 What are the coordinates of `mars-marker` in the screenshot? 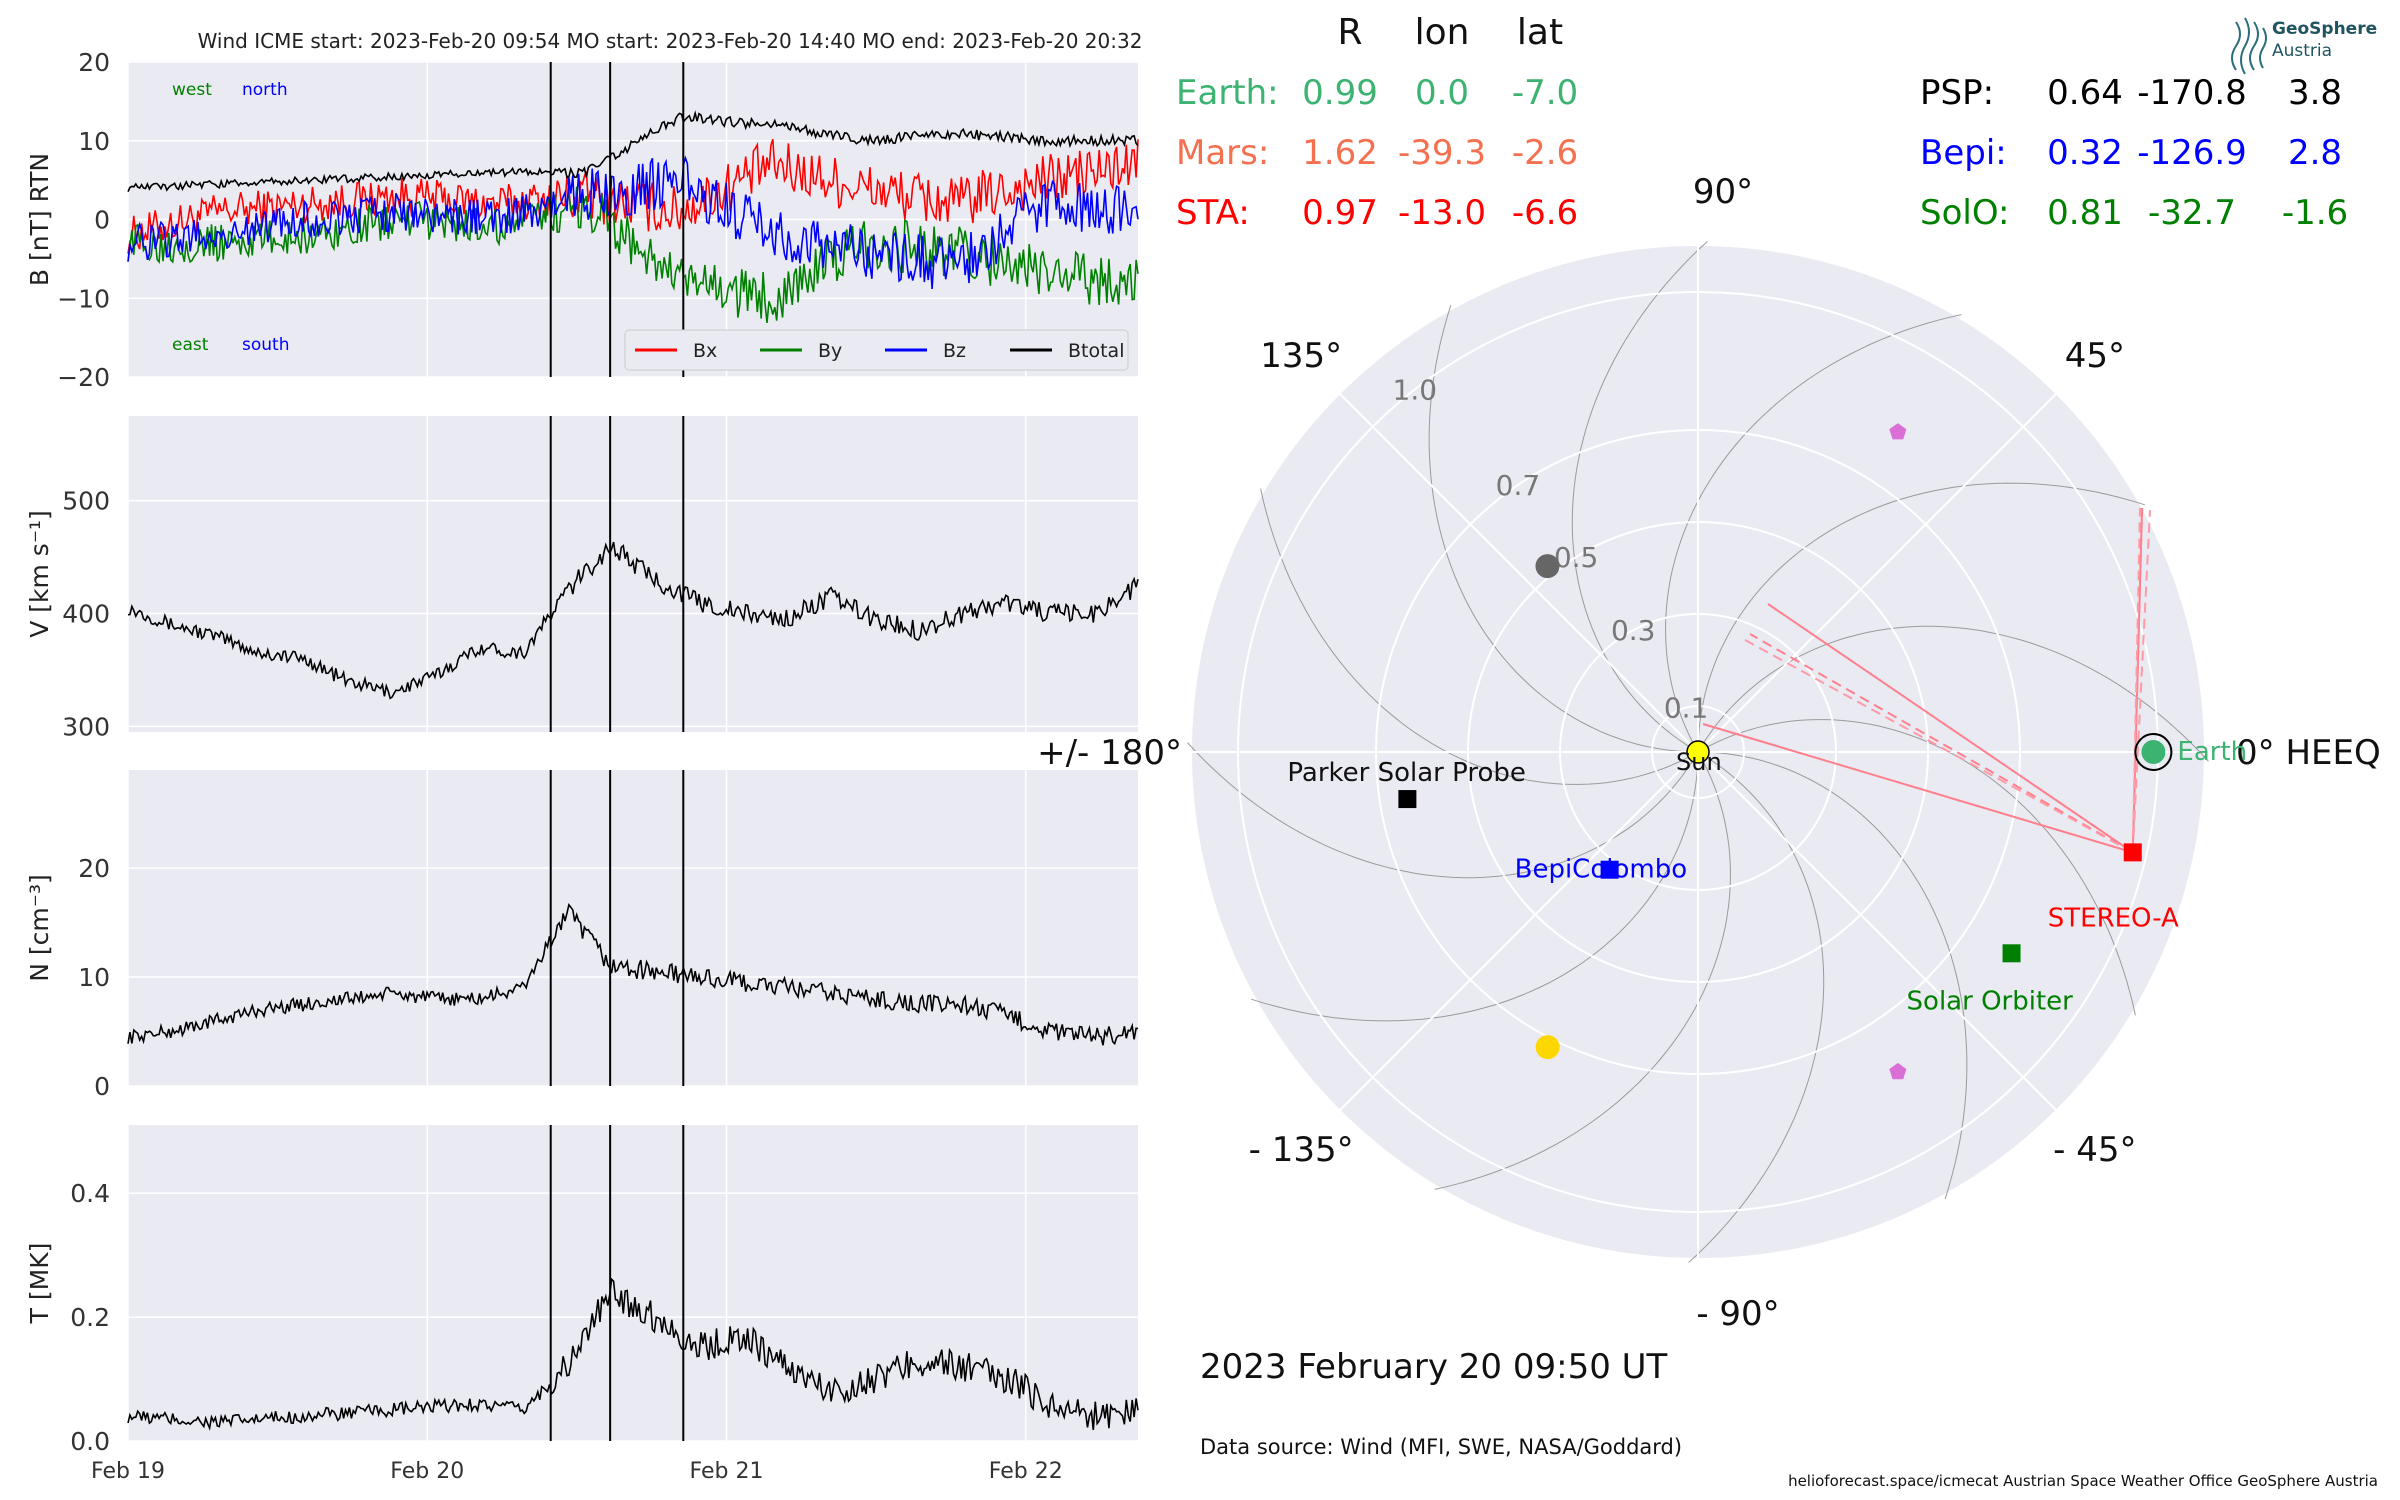 It's located at (1547, 566).